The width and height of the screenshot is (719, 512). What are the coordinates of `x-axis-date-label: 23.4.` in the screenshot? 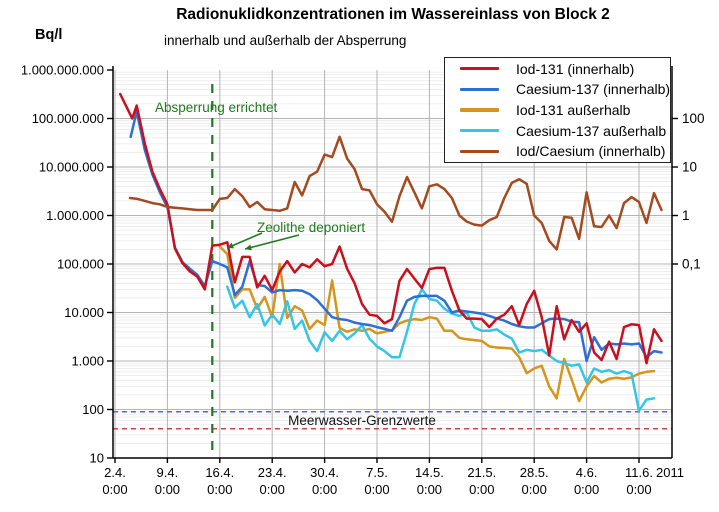 It's located at (272, 472).